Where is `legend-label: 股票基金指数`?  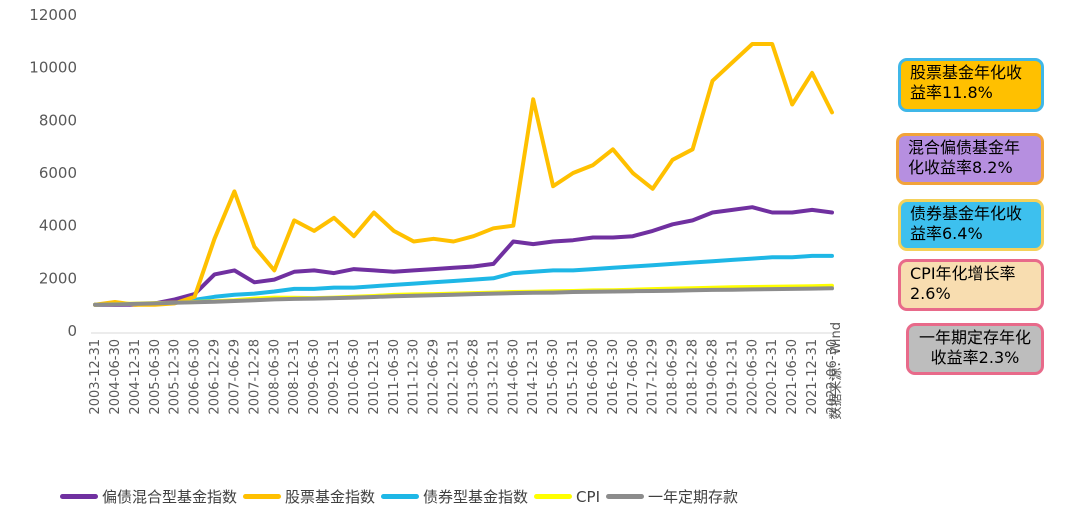
legend-label: 股票基金指数 is located at coordinates (330, 497).